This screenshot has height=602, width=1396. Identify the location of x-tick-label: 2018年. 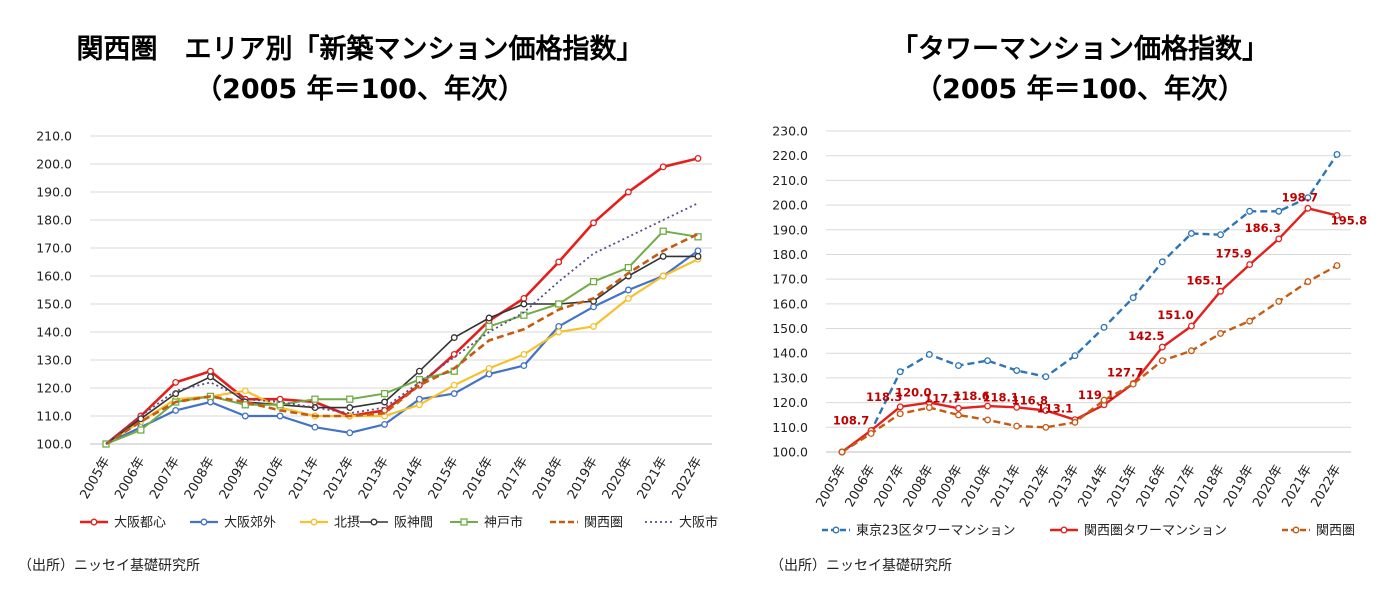
(548, 478).